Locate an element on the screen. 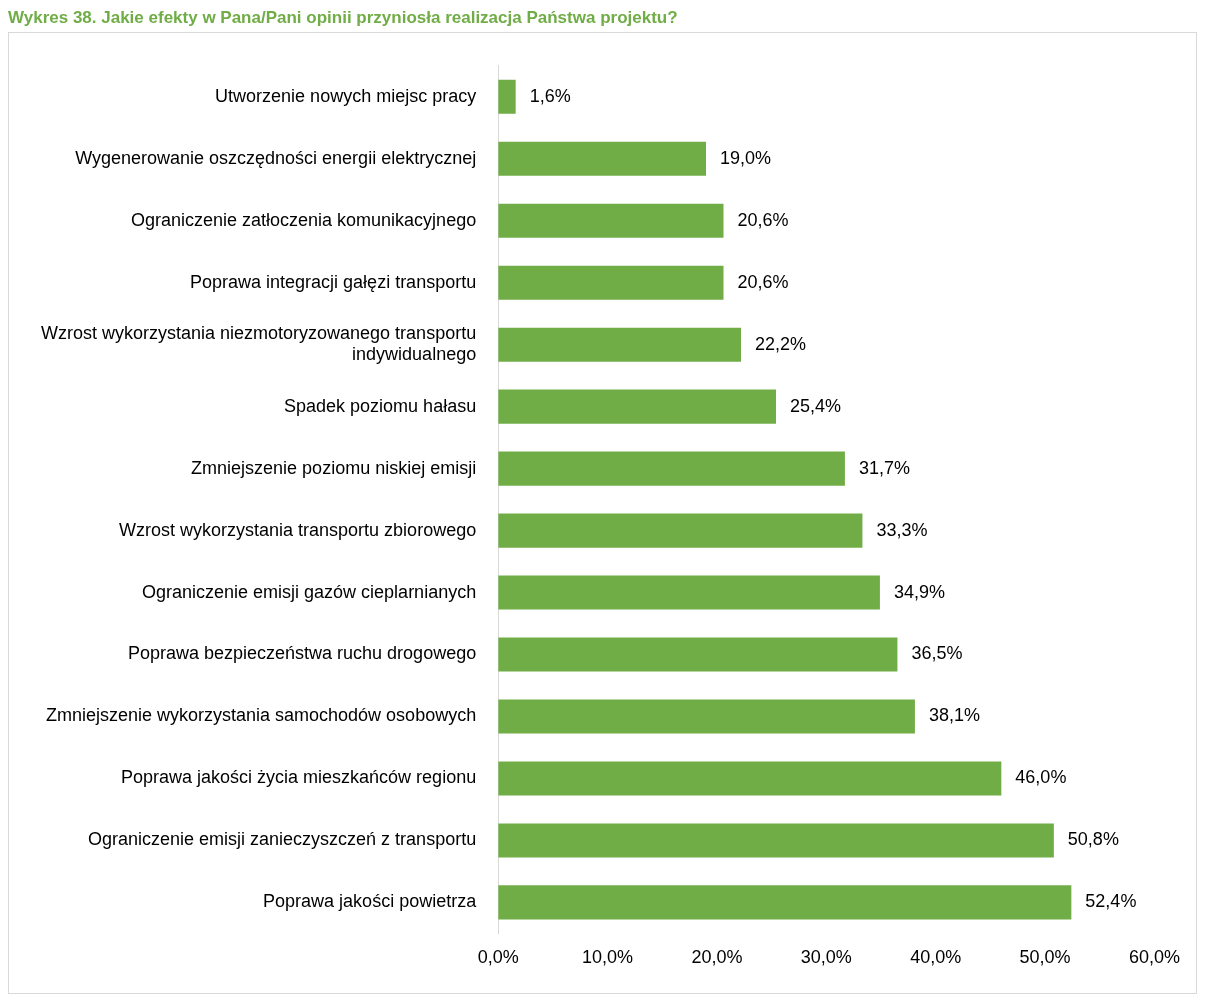 This screenshot has width=1205, height=1007. data-label: 1,6% is located at coordinates (550, 95).